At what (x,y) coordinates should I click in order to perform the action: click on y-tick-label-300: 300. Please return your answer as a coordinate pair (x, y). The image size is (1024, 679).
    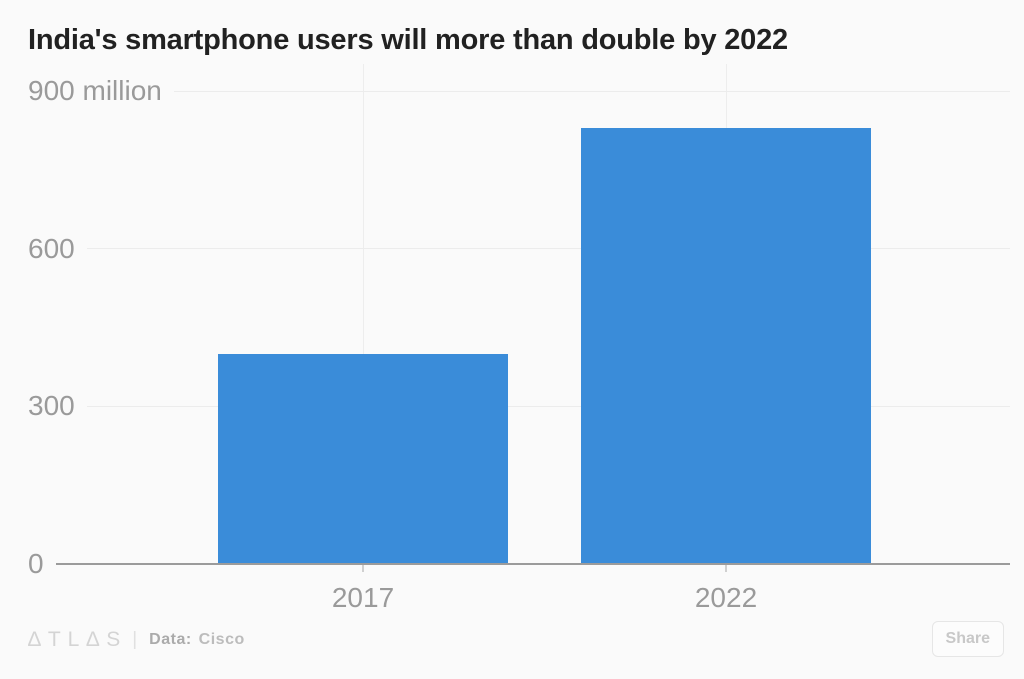
    Looking at the image, I should click on (51, 406).